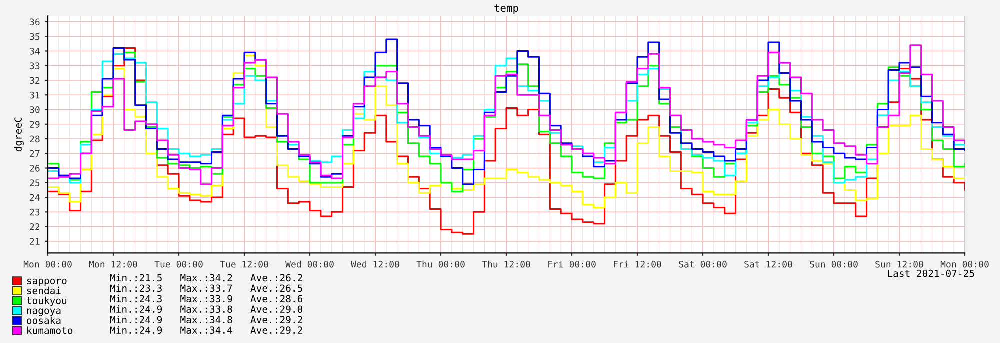  Describe the element at coordinates (931, 274) in the screenshot. I see `text: Last 2021-07-25` at that location.